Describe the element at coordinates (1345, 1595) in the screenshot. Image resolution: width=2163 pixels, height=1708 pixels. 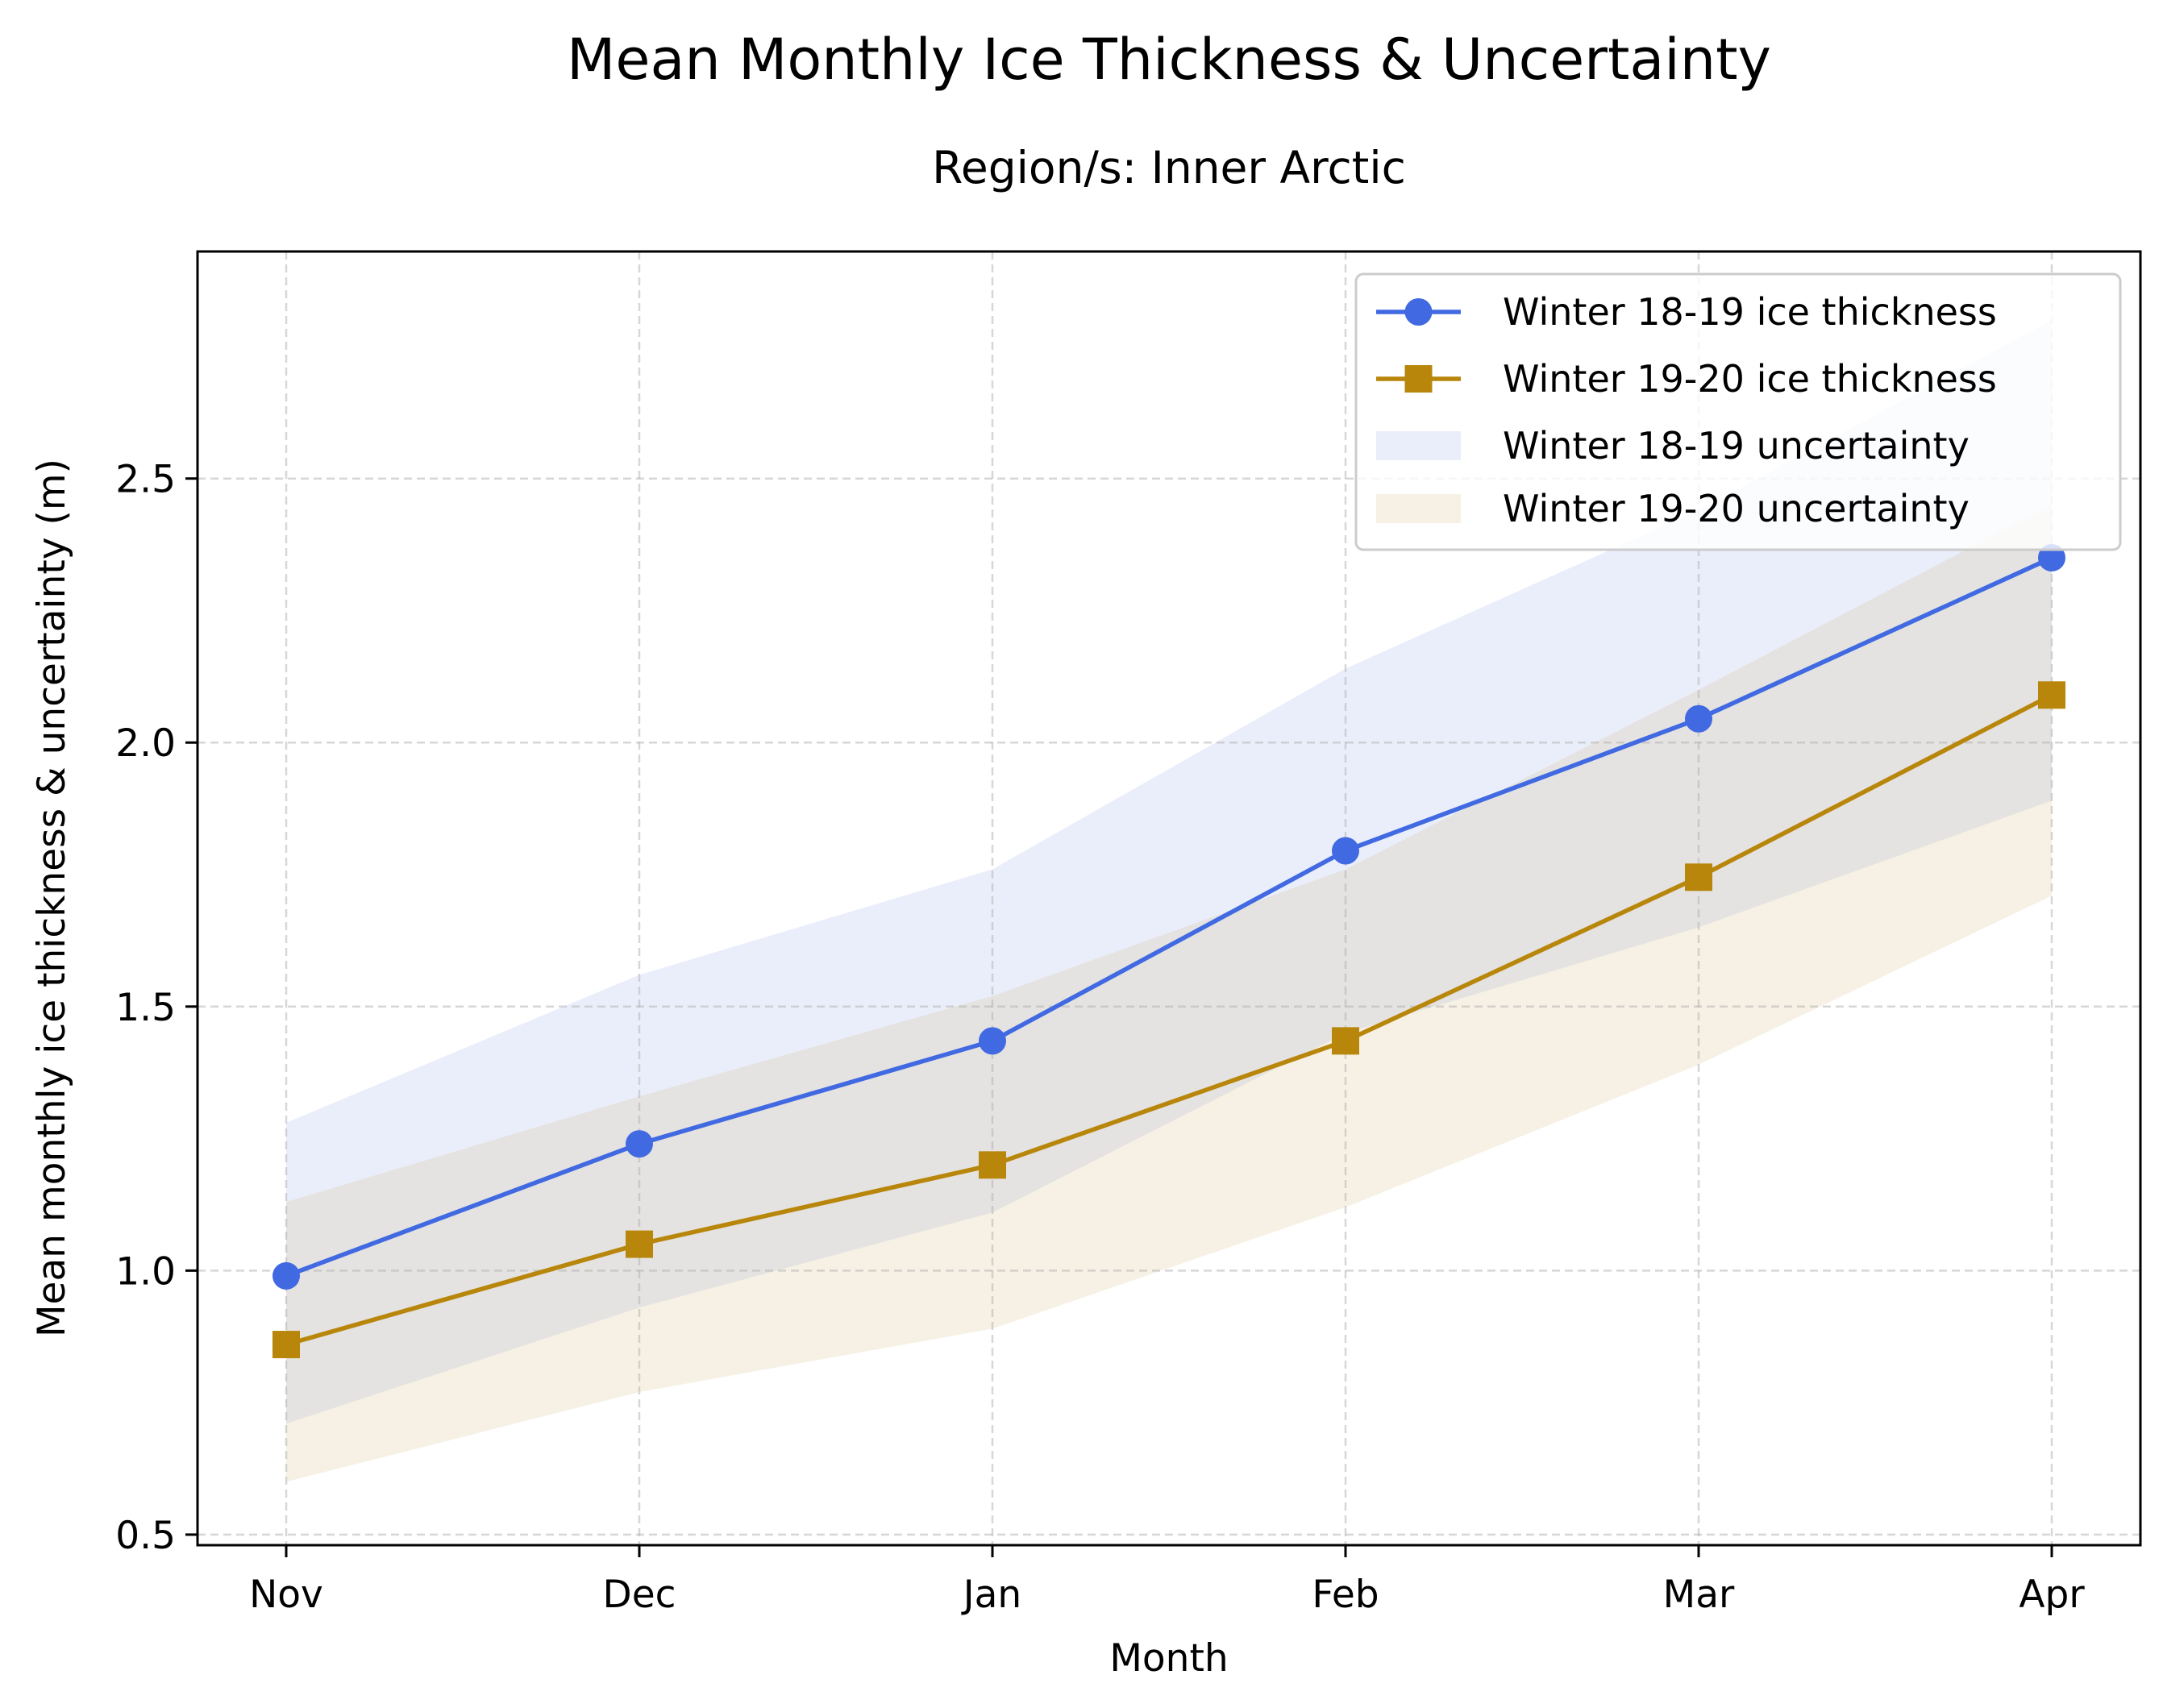
I see `x-tick-label: Feb` at that location.